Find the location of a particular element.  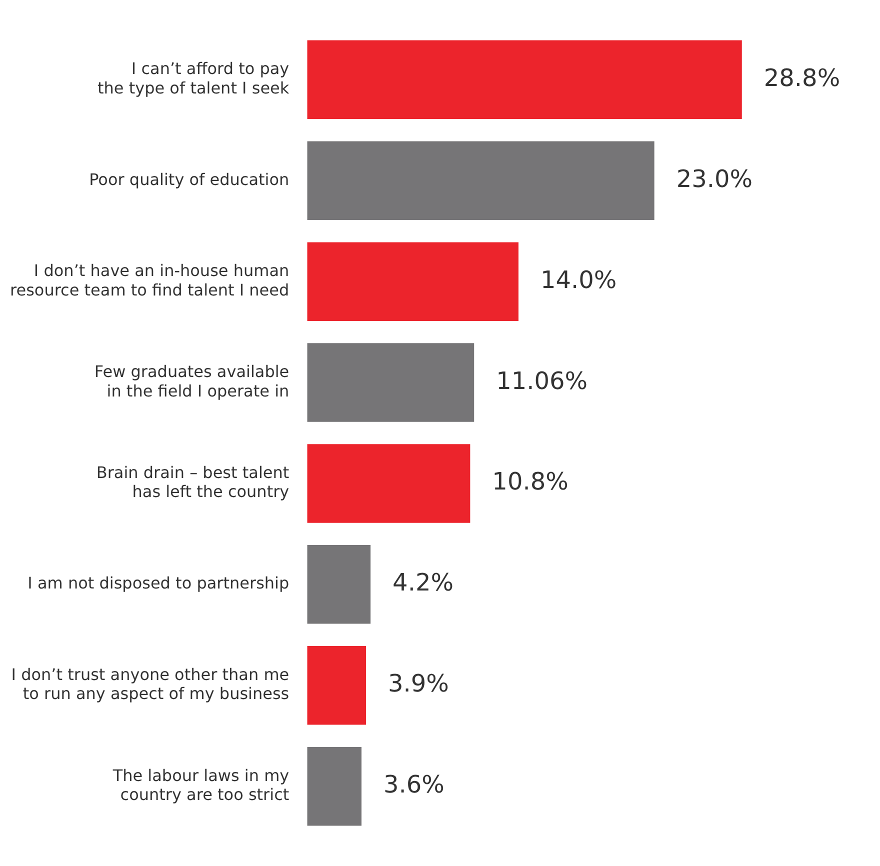

y-tick-label: Brain drain – best talent has left the country is located at coordinates (193, 482).